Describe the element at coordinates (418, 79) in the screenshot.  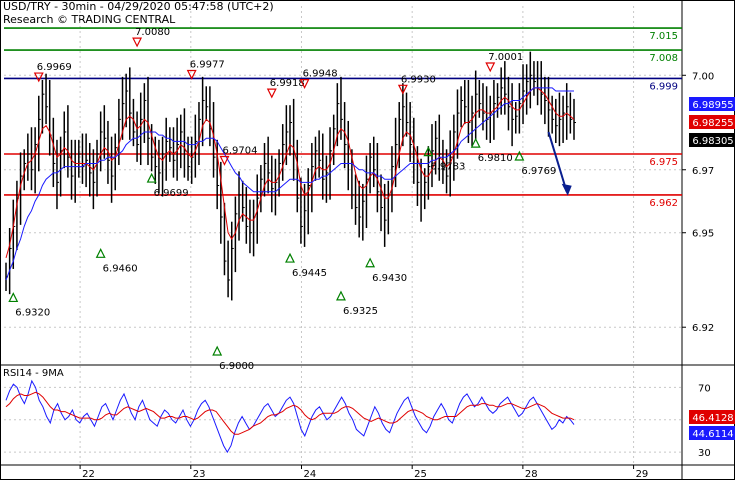
I see `swing-high-label: 6.9930` at that location.